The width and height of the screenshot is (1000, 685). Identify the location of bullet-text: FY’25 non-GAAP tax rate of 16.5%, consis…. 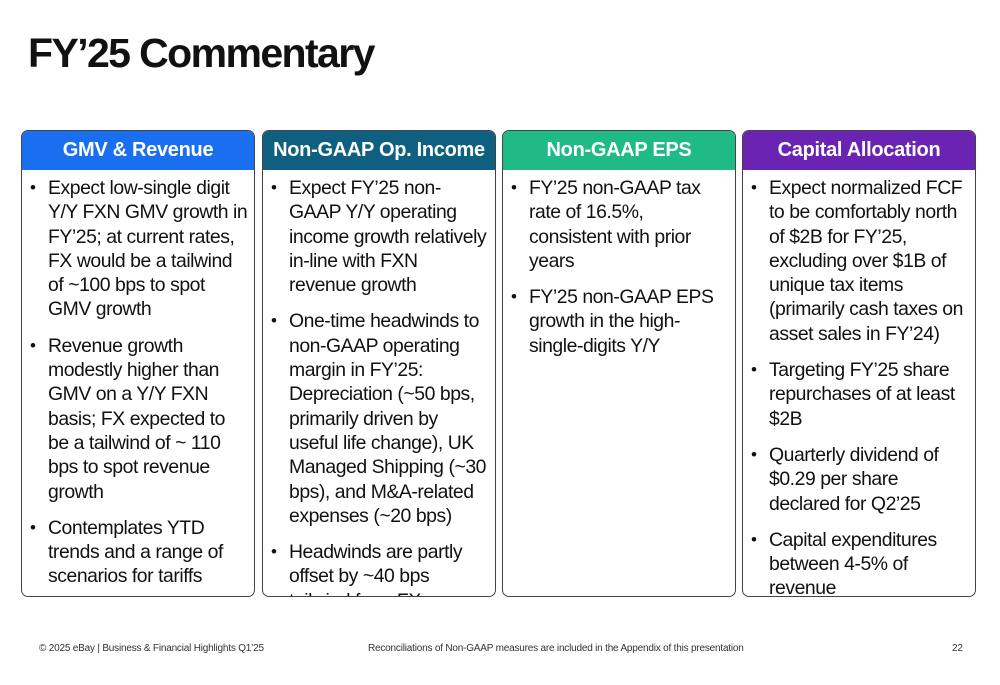
(615, 224).